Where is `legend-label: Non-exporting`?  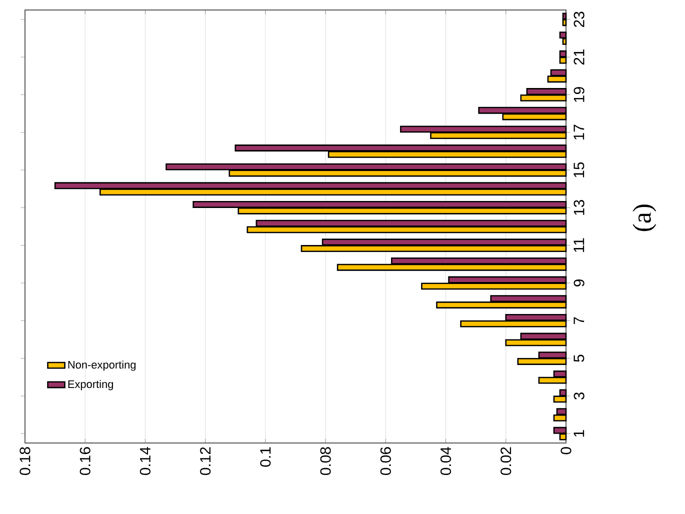 legend-label: Non-exporting is located at coordinates (102, 365).